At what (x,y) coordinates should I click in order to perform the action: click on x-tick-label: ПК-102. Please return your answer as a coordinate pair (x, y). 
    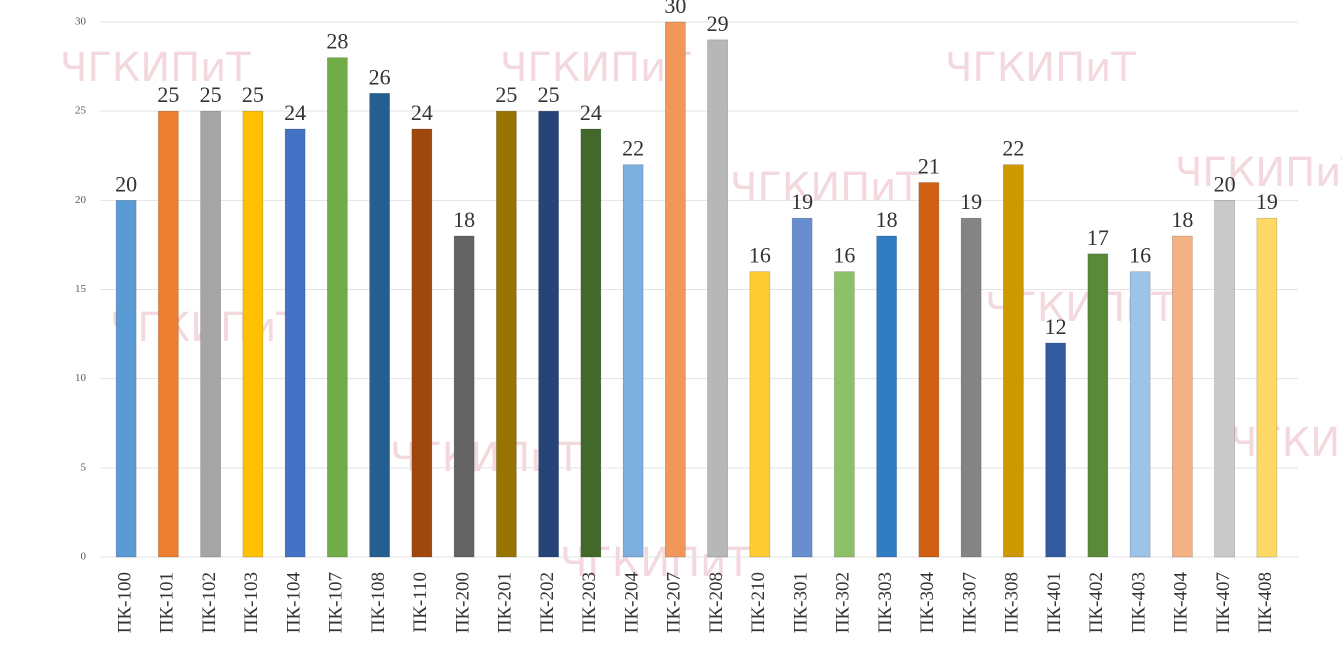
    Looking at the image, I should click on (209, 602).